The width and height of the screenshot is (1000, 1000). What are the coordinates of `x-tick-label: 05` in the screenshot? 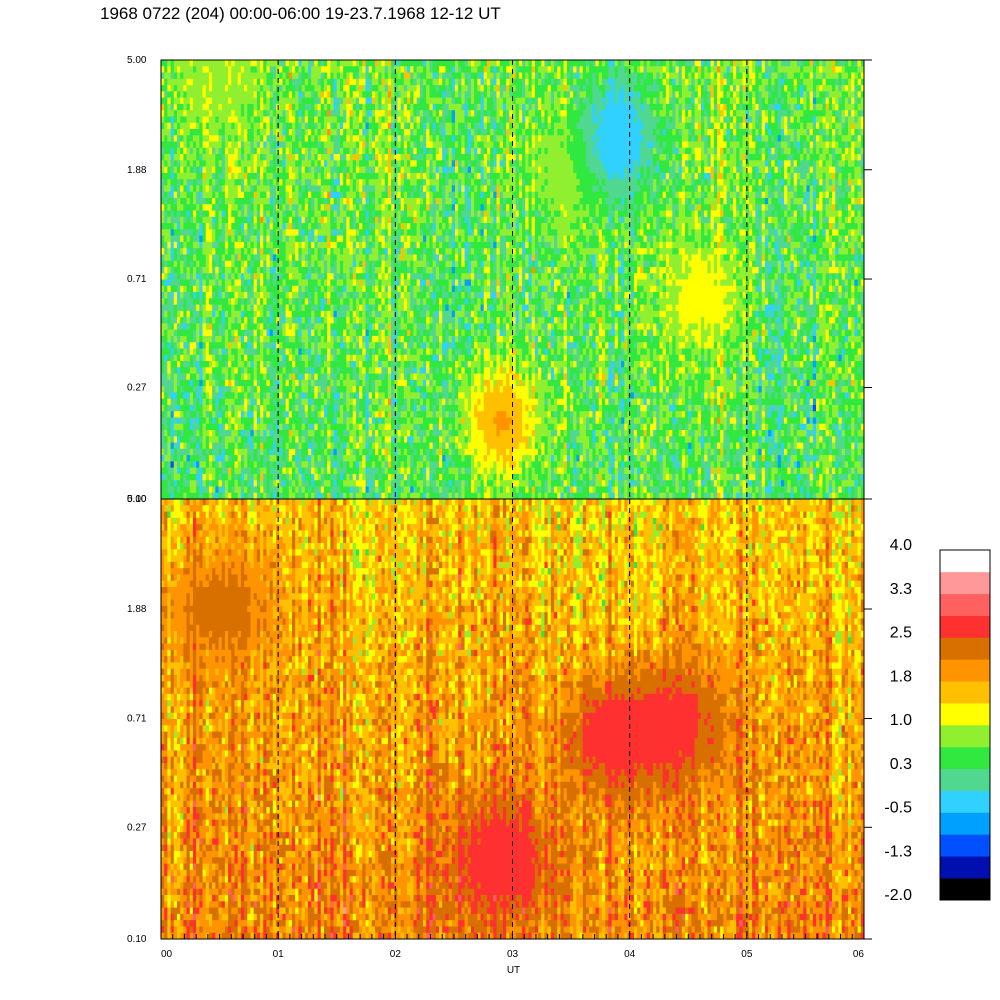 It's located at (747, 954).